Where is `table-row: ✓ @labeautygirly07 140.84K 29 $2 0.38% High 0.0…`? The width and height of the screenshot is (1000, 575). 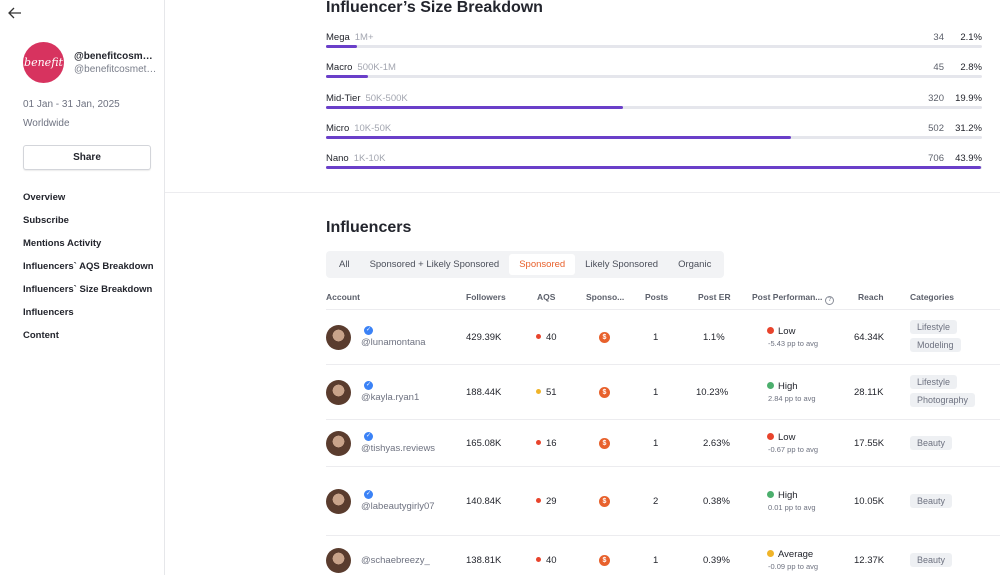 table-row: ✓ @labeautygirly07 140.84K 29 $2 0.38% High 0.0… is located at coordinates (663, 500).